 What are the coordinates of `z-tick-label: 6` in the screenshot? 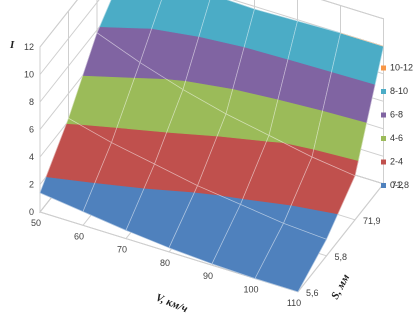 It's located at (31, 130).